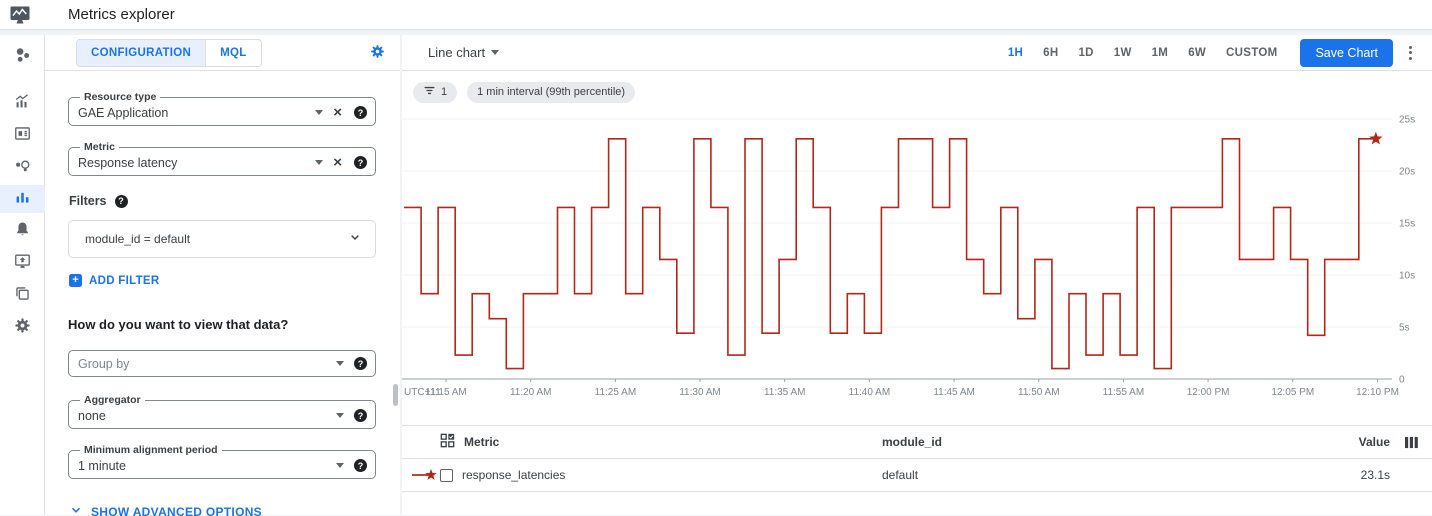  What do you see at coordinates (1375, 475) in the screenshot?
I see `latest-value: 23.1s` at bounding box center [1375, 475].